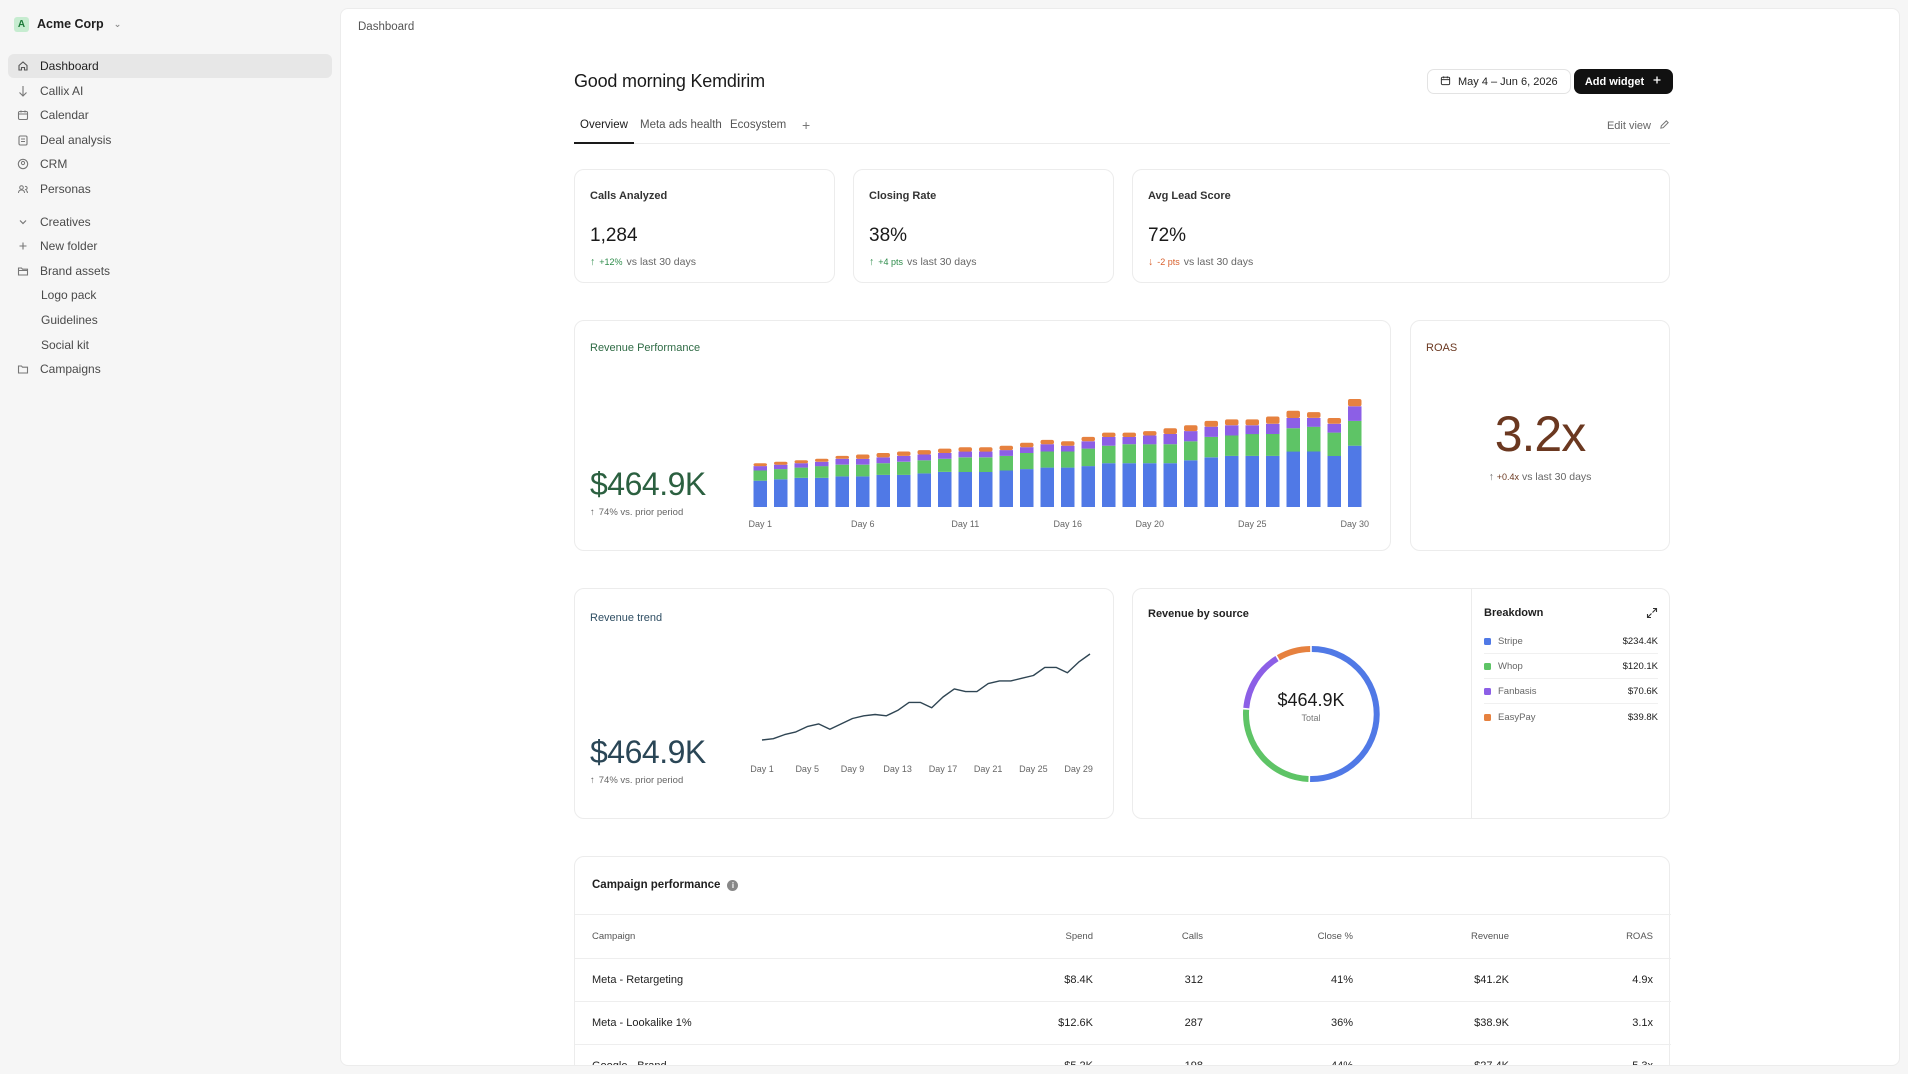  What do you see at coordinates (170, 24) in the screenshot?
I see `workspace-switcher: A Acme Corp ⌄` at bounding box center [170, 24].